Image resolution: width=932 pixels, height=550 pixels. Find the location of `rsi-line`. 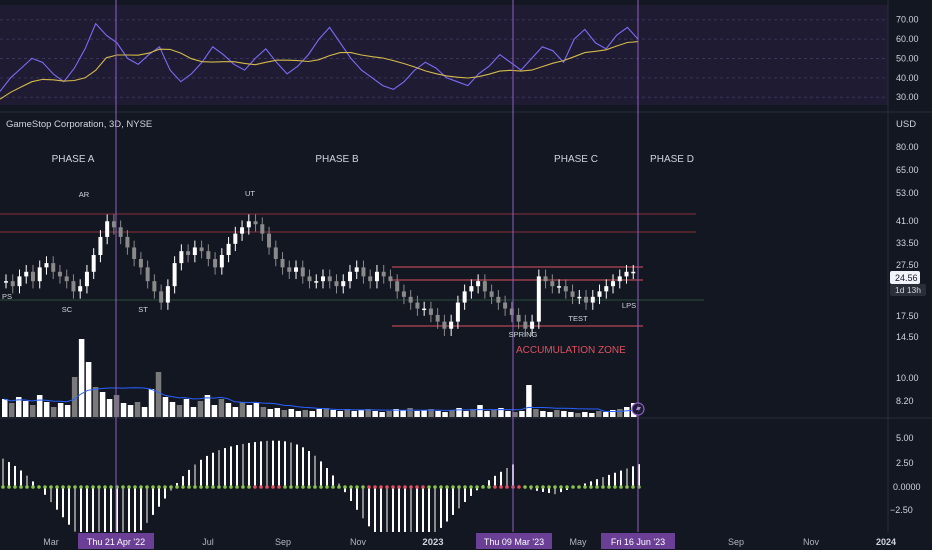

rsi-line is located at coordinates (319, 57).